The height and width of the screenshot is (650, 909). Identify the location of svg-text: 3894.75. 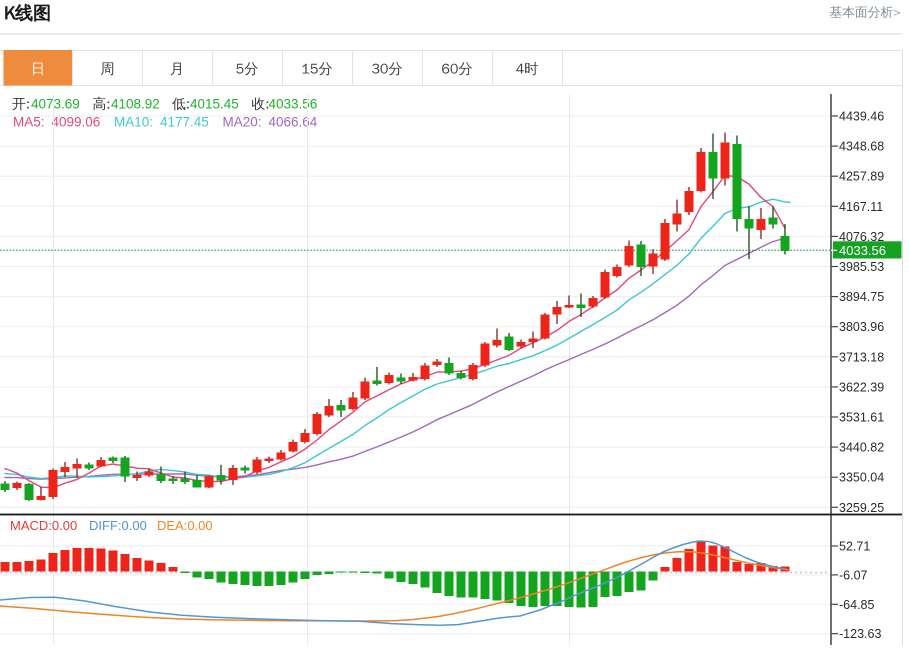
(861, 297).